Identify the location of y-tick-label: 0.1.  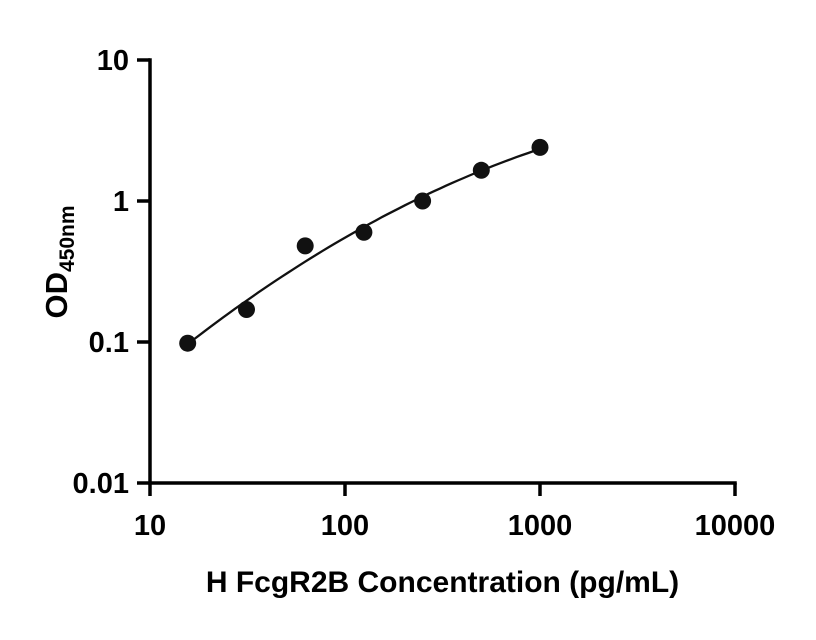
(109, 343).